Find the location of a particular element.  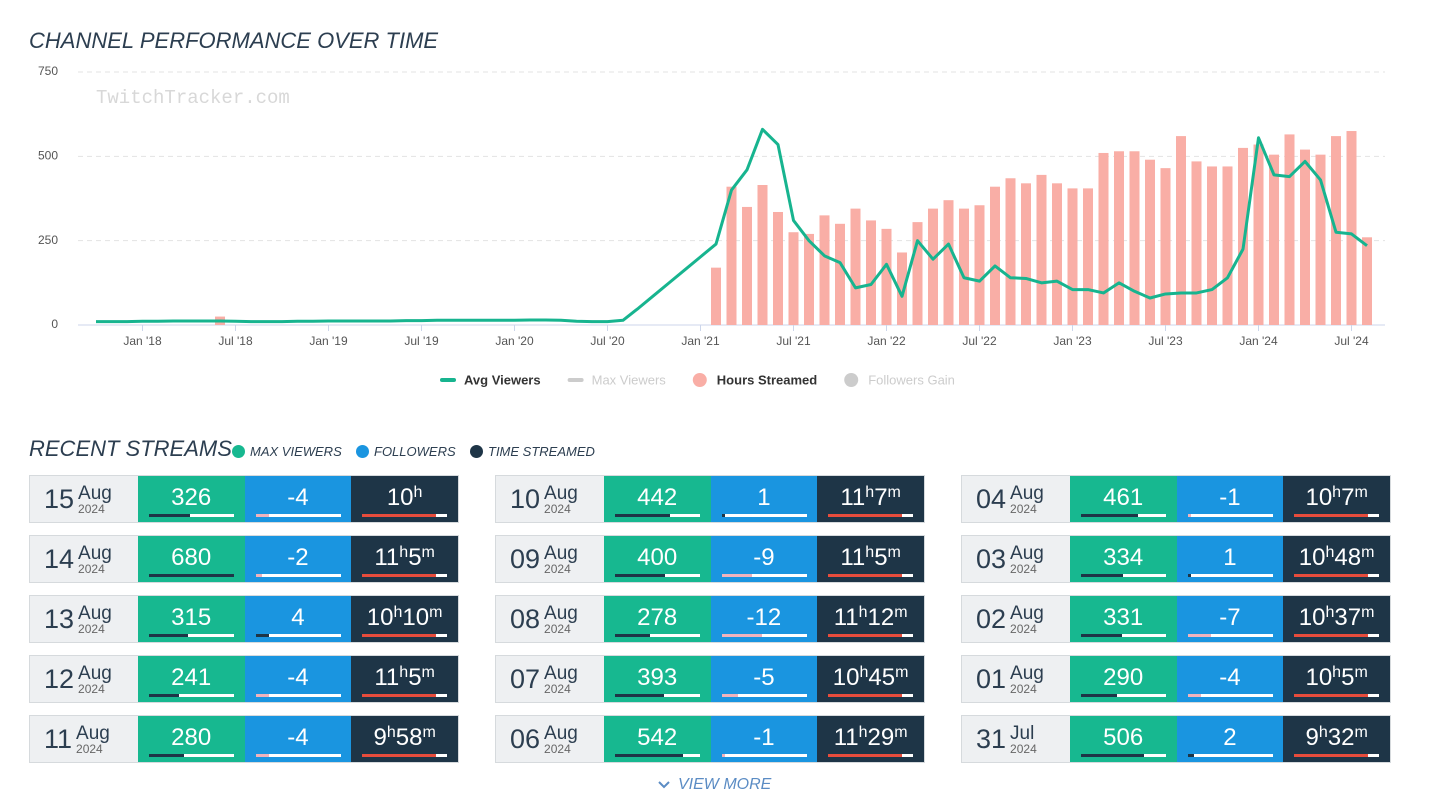

time-streamed: 11 h 5 m is located at coordinates (870, 559).